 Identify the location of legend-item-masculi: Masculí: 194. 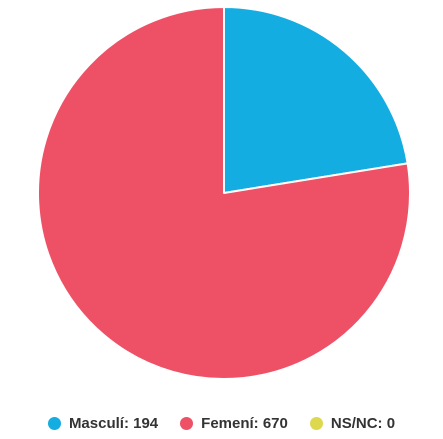
(103, 423).